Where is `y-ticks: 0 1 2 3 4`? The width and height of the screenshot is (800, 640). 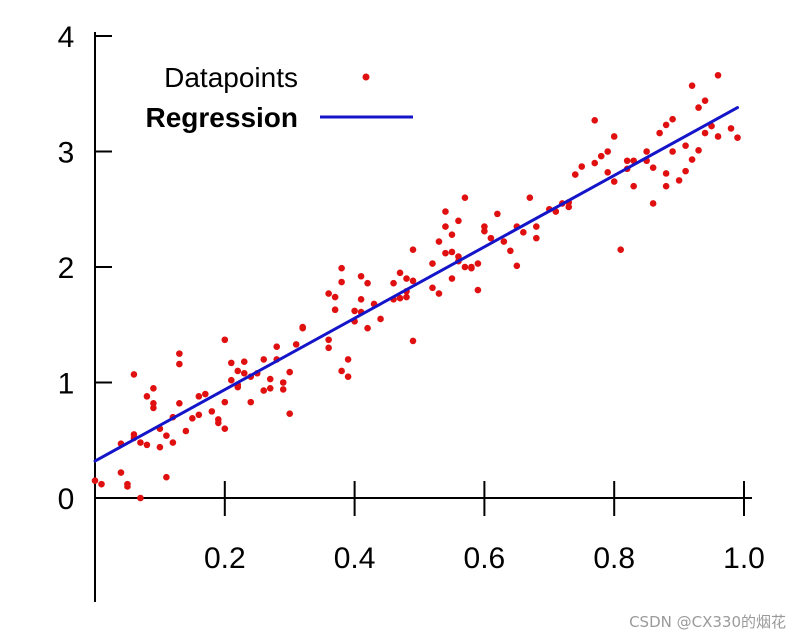 y-ticks: 0 1 2 3 4 is located at coordinates (85, 268).